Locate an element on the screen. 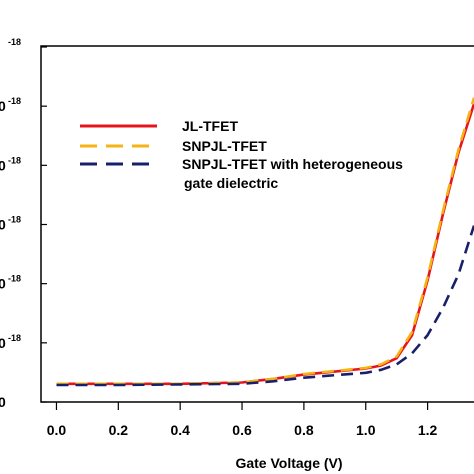 The image size is (474, 474). y-axis-tick-labels: -180 -180 -180 -180 -180 -180 is located at coordinates (23, 223).